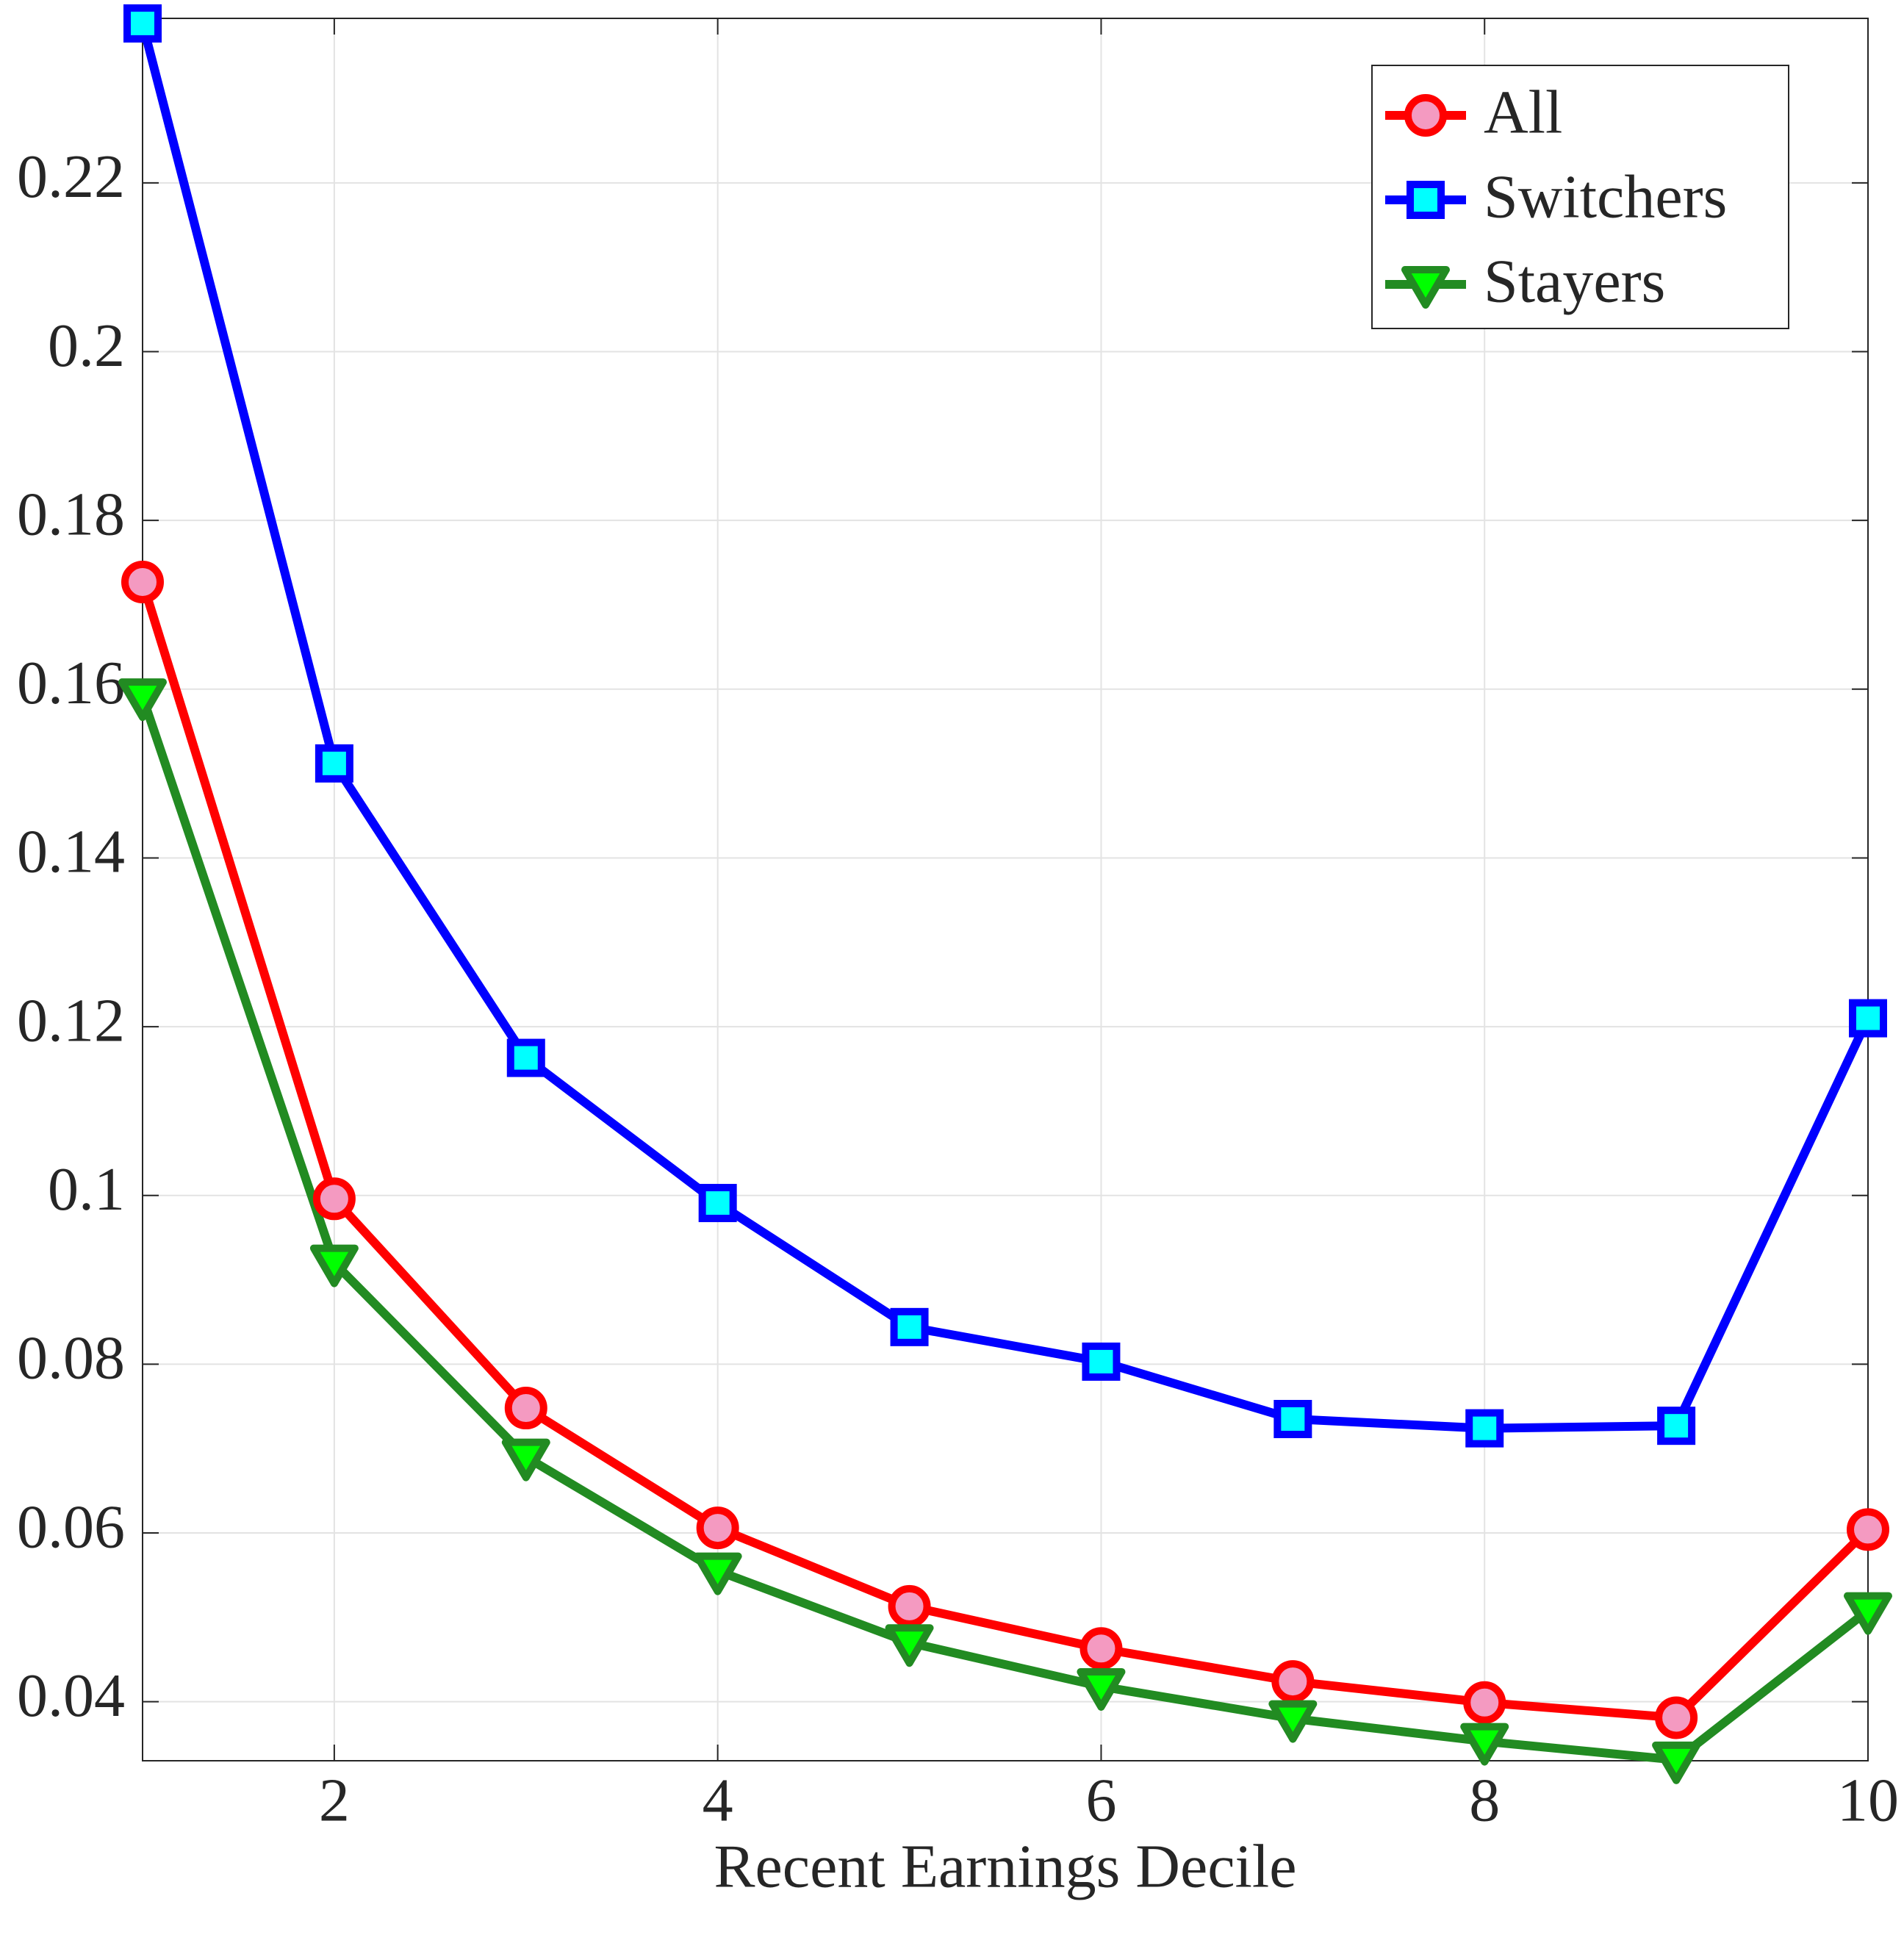  I want to click on y-tick-label: 0.12, so click(71, 1020).